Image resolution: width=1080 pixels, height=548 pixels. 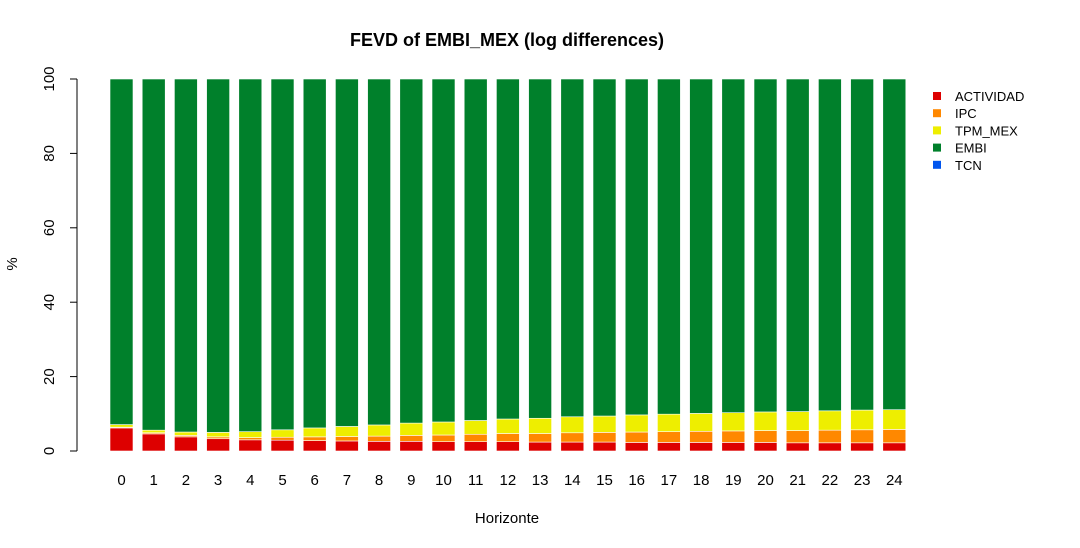 What do you see at coordinates (59, 260) in the screenshot?
I see `y-axis: 0 20 40 60 80 100` at bounding box center [59, 260].